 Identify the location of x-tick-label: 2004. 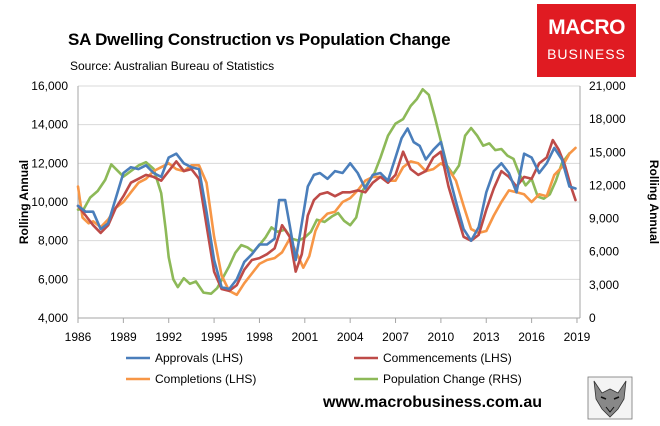
(350, 337).